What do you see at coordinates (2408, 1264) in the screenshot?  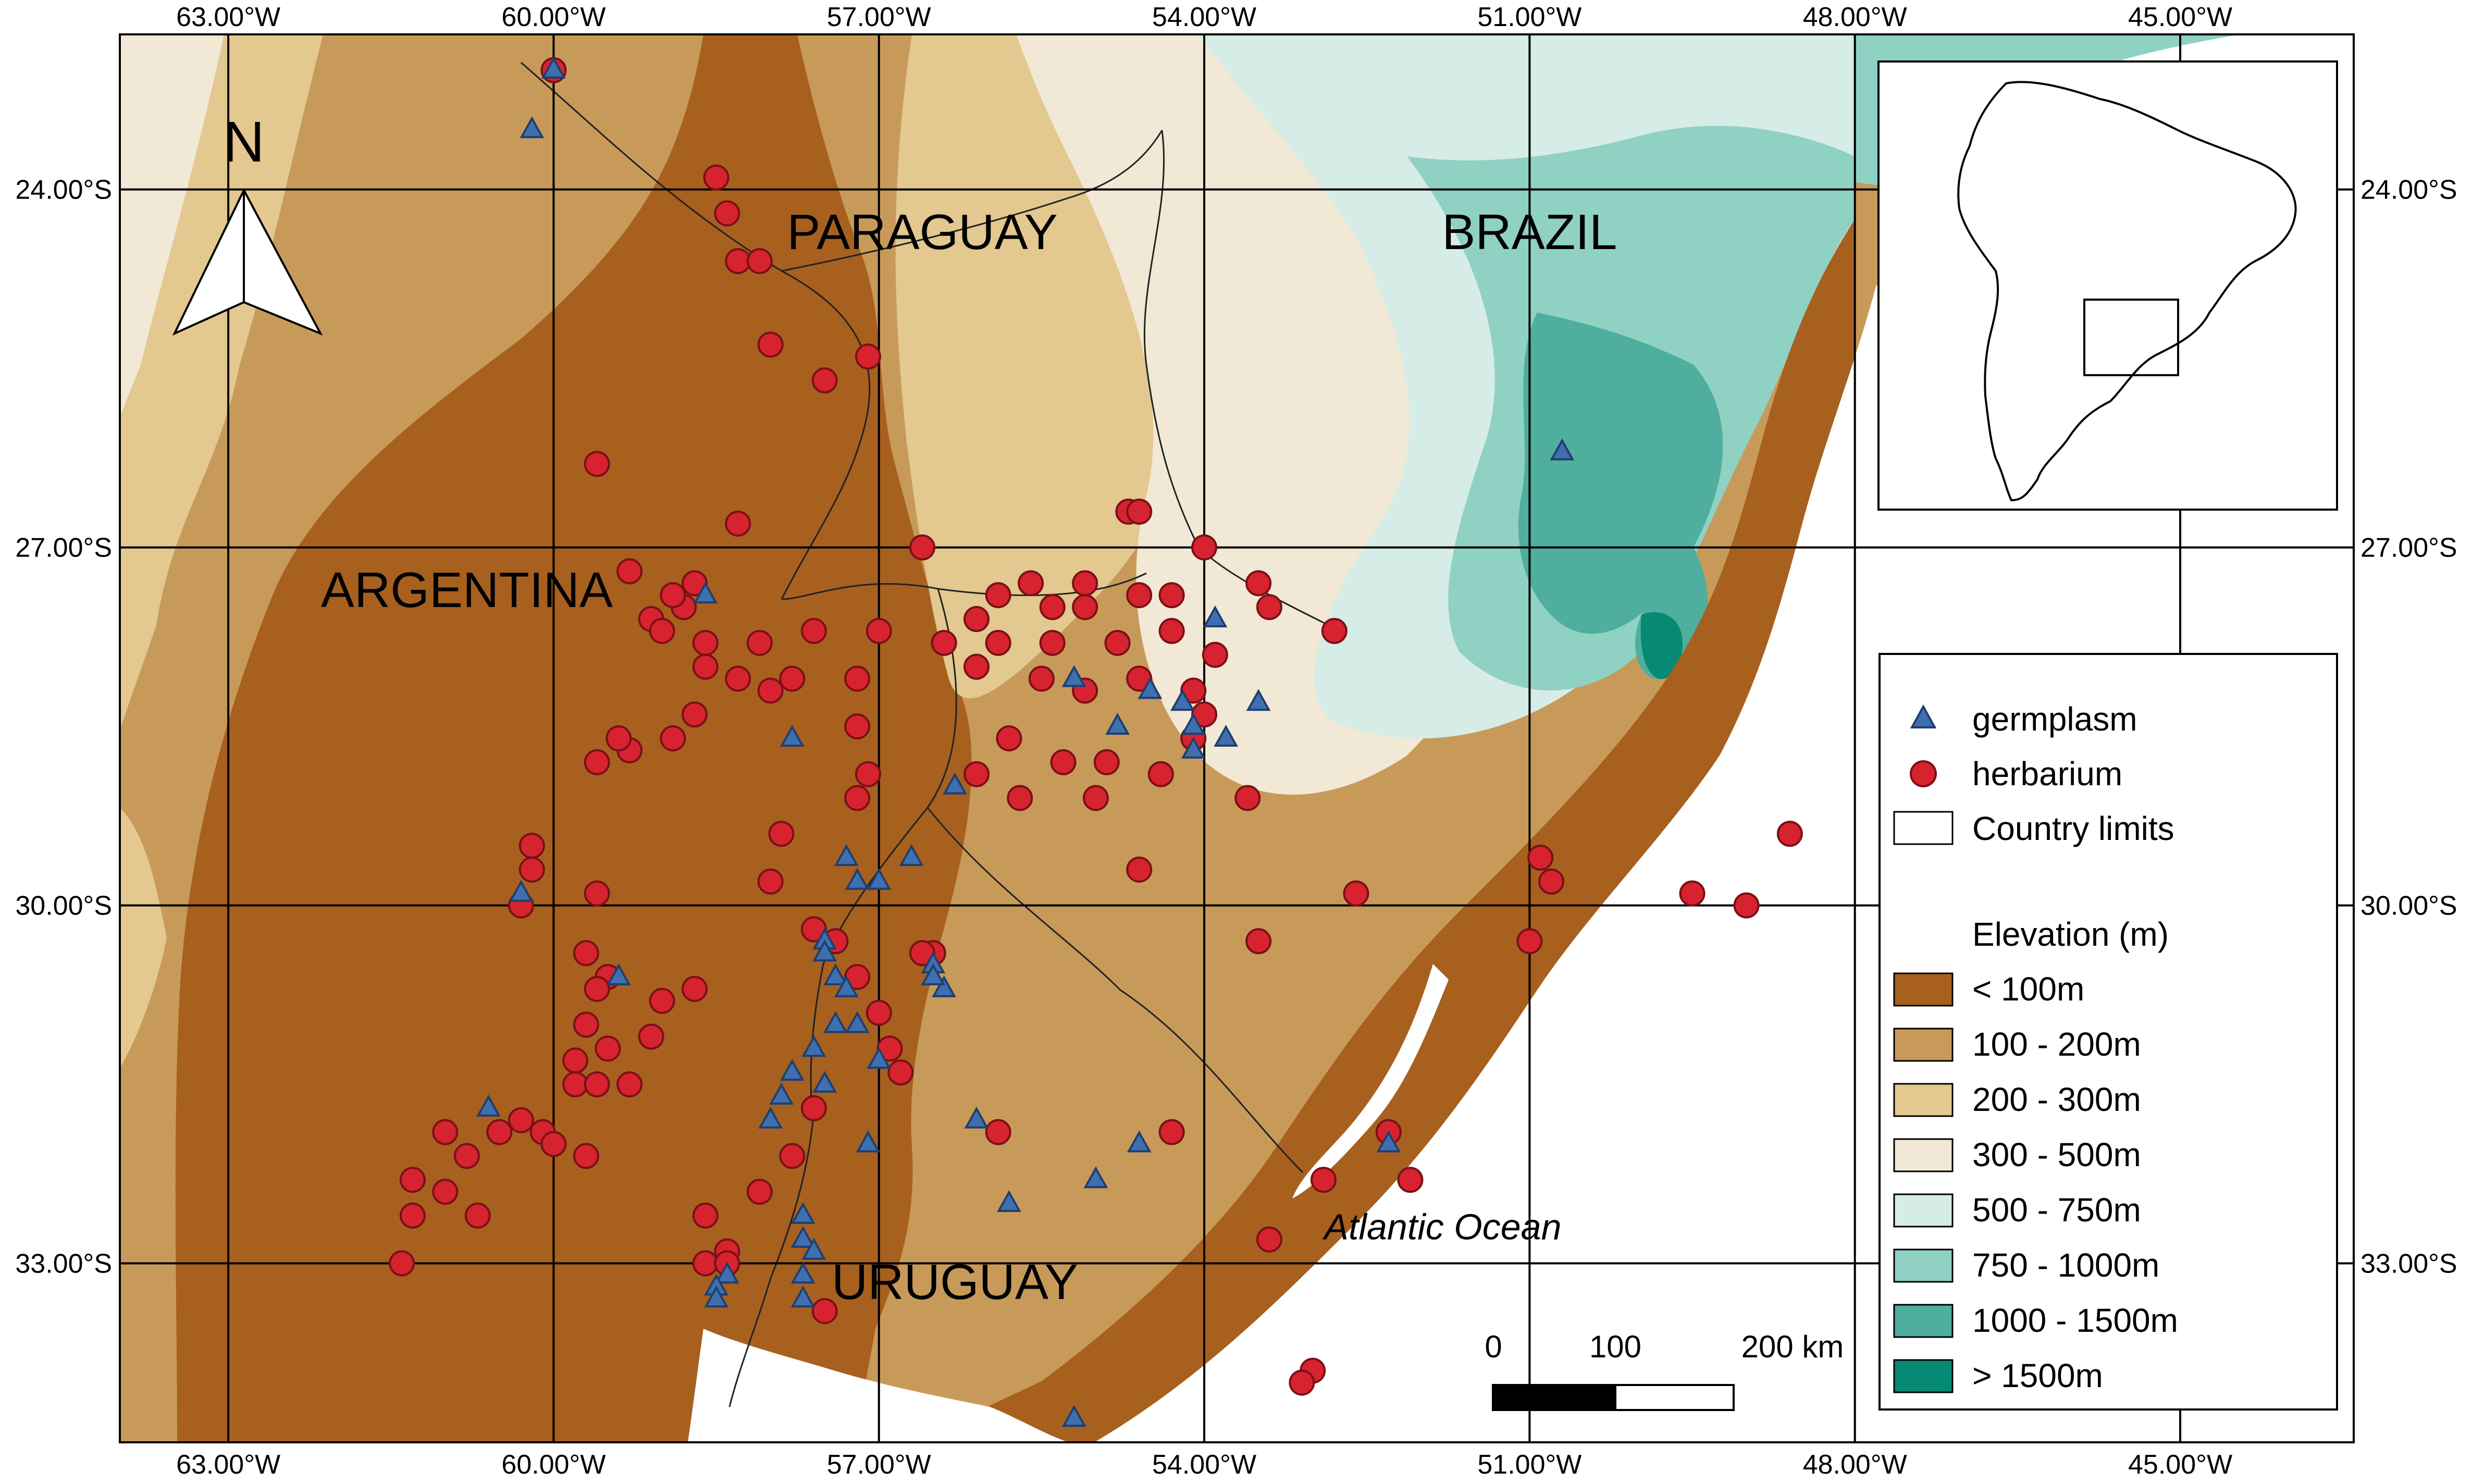 I see `lat-label-right: 33.00°S` at bounding box center [2408, 1264].